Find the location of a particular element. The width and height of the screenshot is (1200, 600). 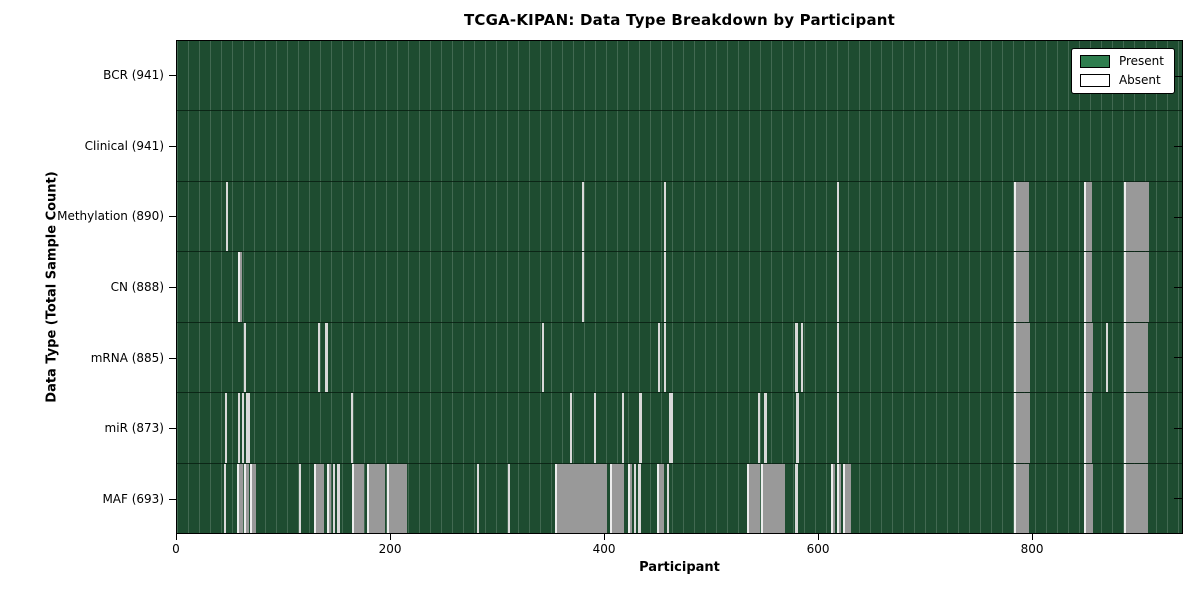

legend-label: Absent is located at coordinates (1139, 80).